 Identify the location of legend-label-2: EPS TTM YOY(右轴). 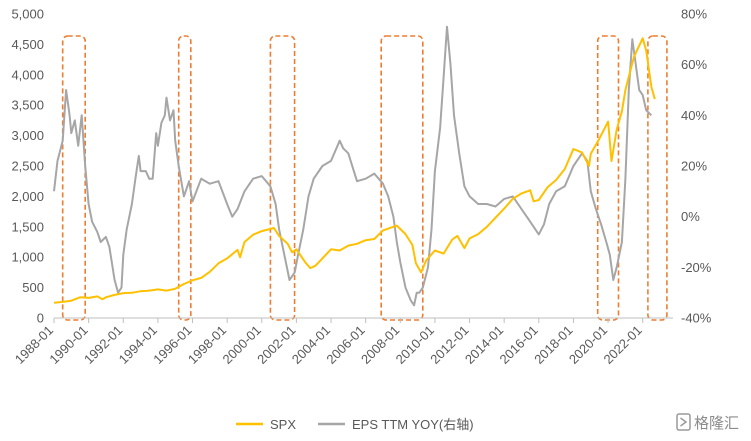
(413, 424).